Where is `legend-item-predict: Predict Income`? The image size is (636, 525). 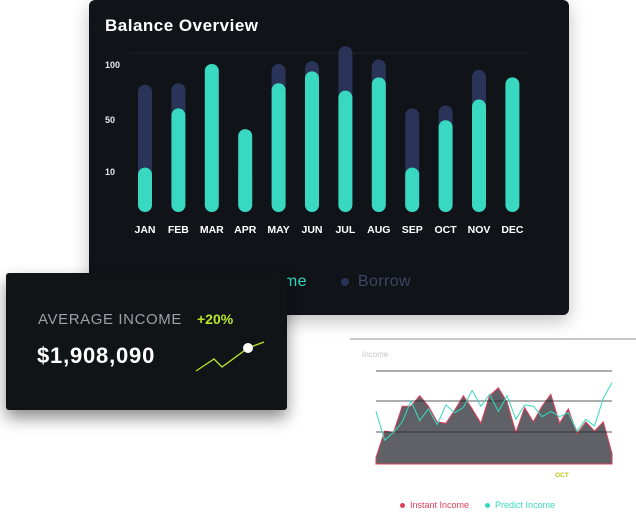 legend-item-predict: Predict Income is located at coordinates (520, 505).